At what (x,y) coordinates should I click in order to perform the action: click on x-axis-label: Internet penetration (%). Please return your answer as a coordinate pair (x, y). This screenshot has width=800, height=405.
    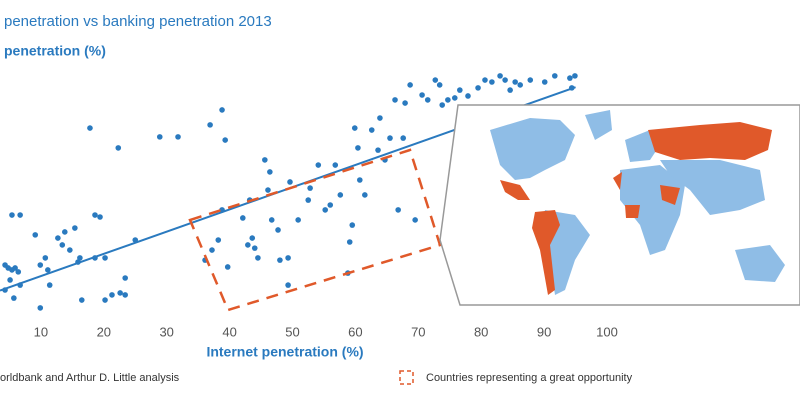
    Looking at the image, I should click on (284, 352).